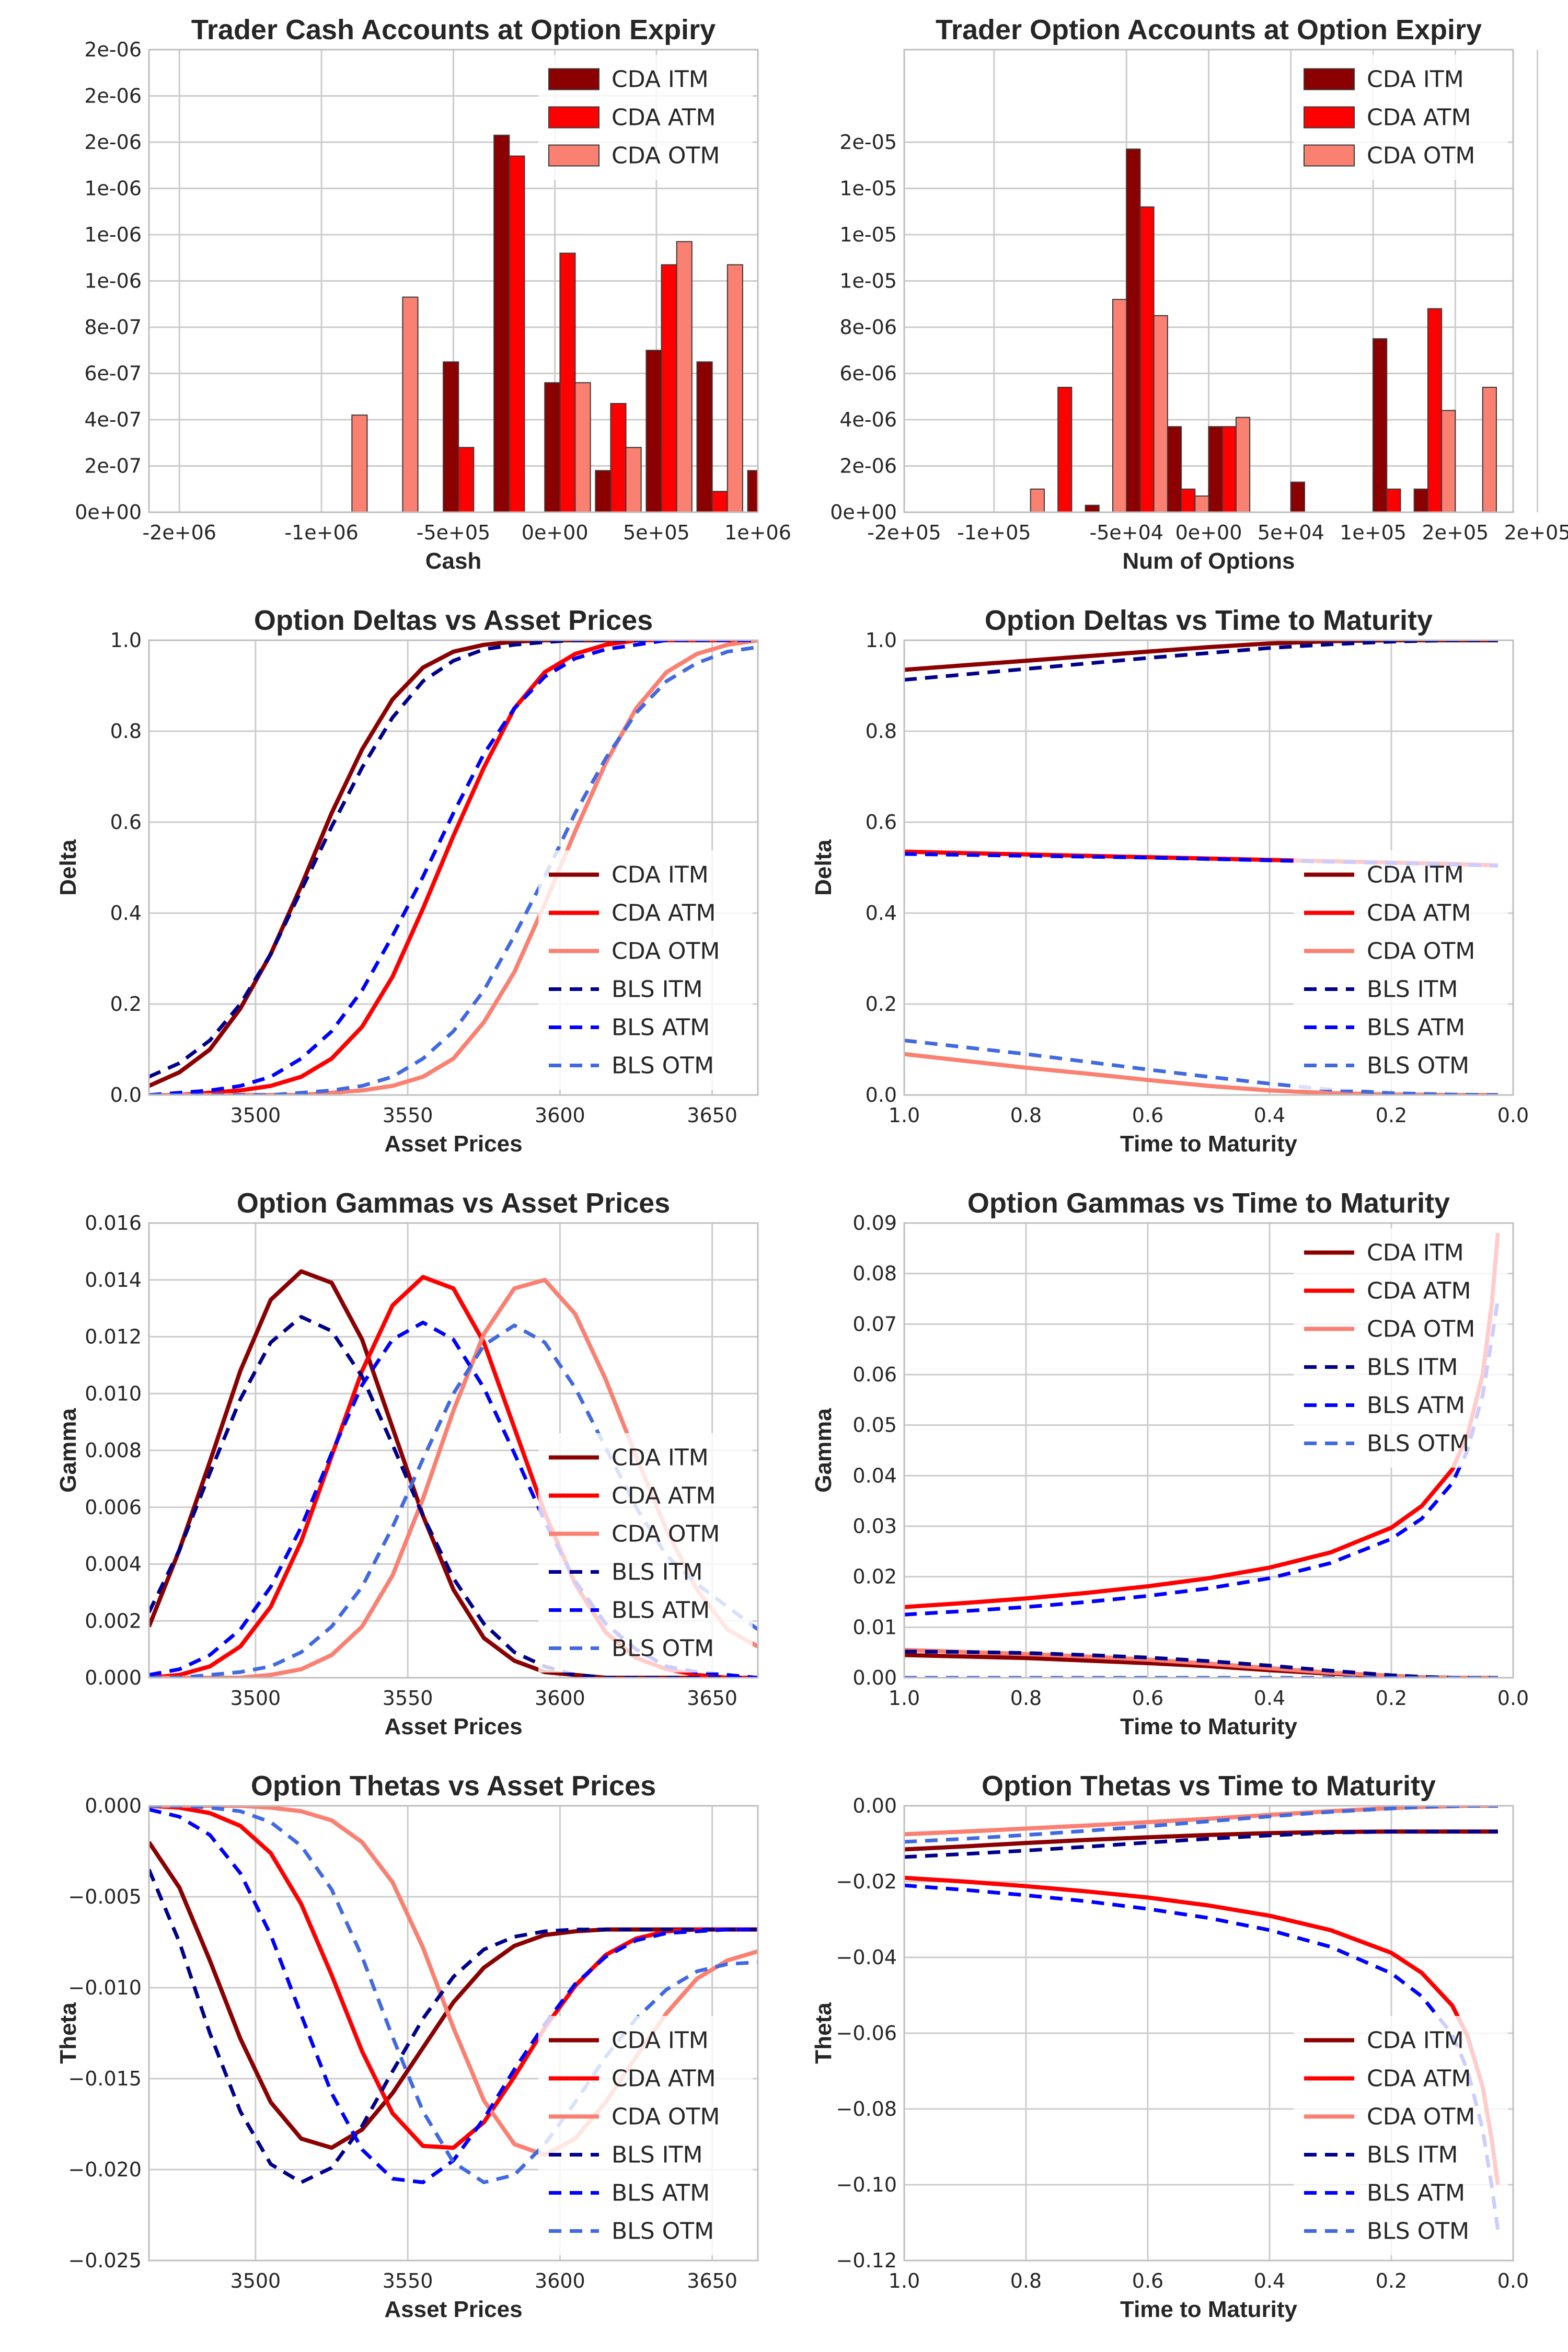 Image resolution: width=1568 pixels, height=2352 pixels. What do you see at coordinates (126, 1094) in the screenshot?
I see `y-tick-label: 0.0` at bounding box center [126, 1094].